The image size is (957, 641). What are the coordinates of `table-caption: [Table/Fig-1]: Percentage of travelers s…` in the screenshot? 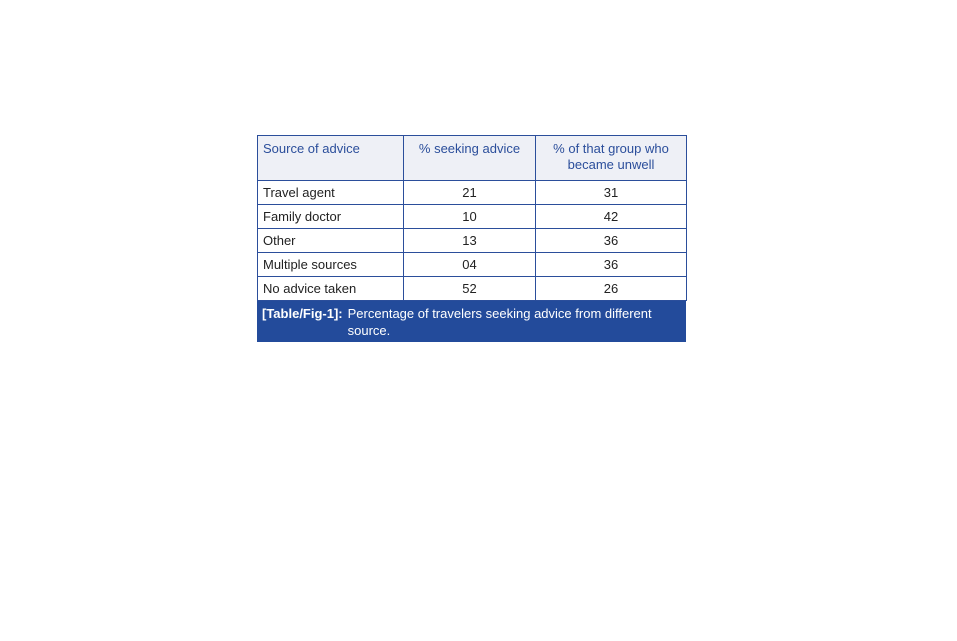 It's located at (471, 321).